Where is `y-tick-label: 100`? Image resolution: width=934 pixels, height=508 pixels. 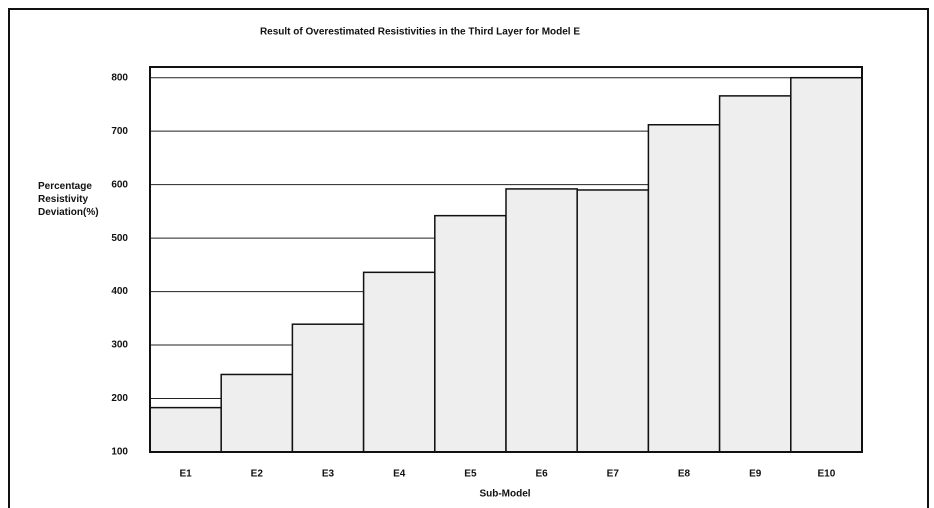 y-tick-label: 100 is located at coordinates (119, 452).